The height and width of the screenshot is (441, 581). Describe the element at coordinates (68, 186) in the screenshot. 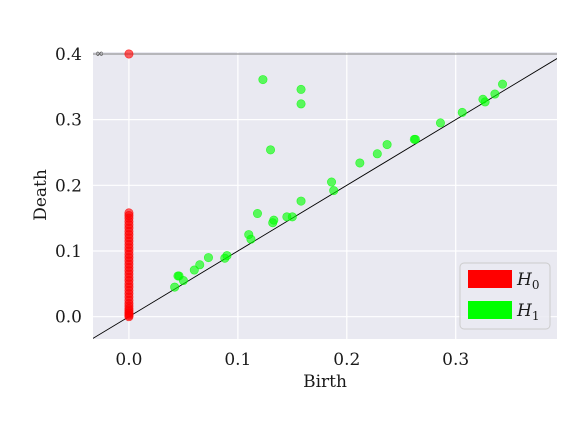

I see `y-tick-label: 0.2` at that location.